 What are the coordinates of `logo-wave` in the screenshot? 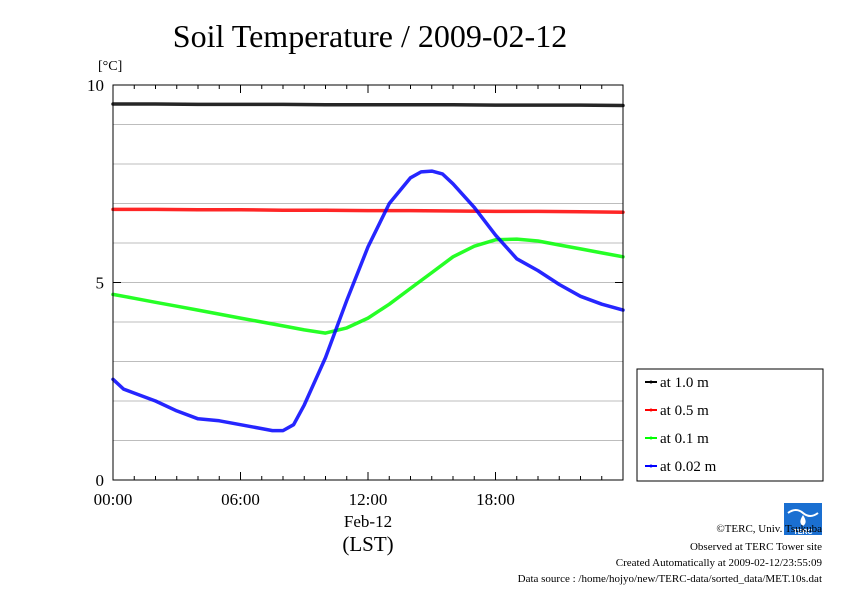 It's located at (803, 513).